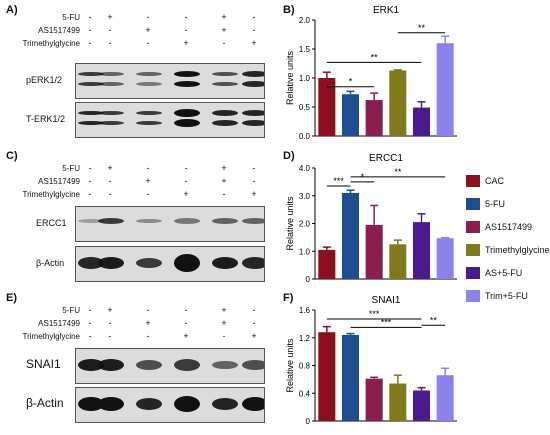  What do you see at coordinates (386, 158) in the screenshot?
I see `chart-title: ERCC1` at bounding box center [386, 158].